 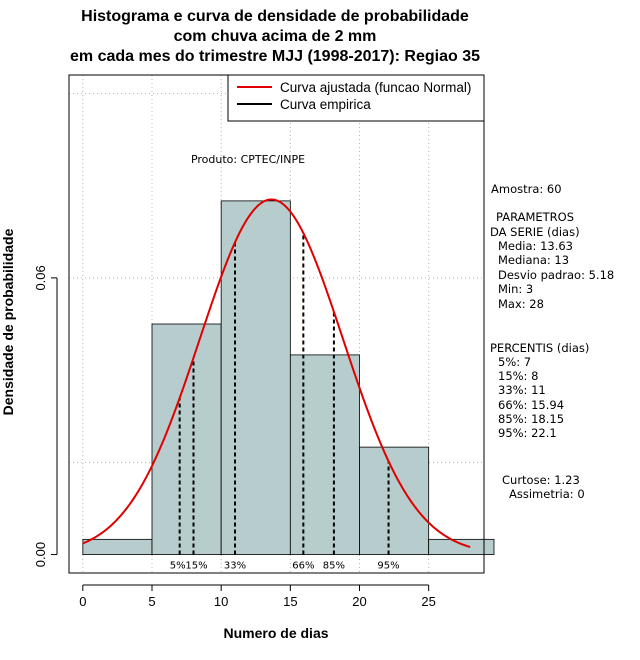 What do you see at coordinates (196, 566) in the screenshot?
I see `percentile-label: 15%` at bounding box center [196, 566].